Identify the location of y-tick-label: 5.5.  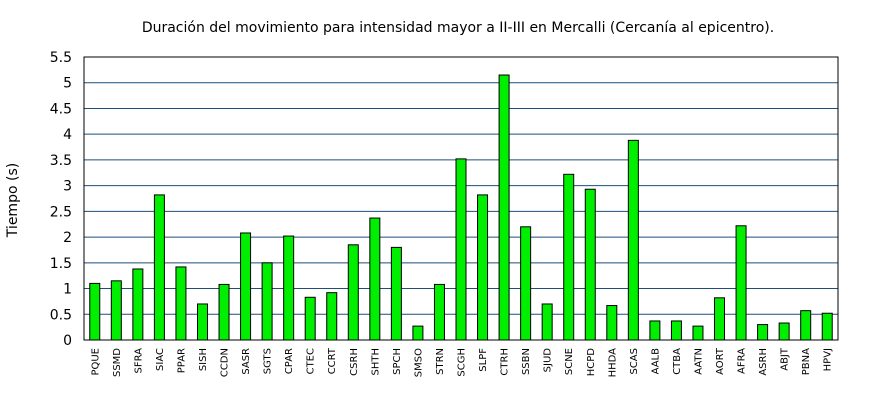
(61, 58).